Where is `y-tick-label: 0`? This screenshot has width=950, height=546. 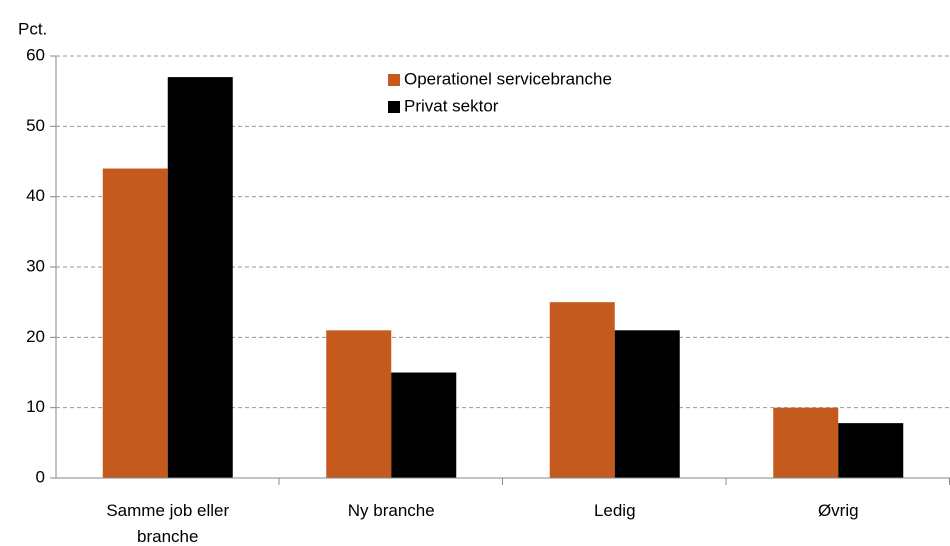 y-tick-label: 0 is located at coordinates (40, 476).